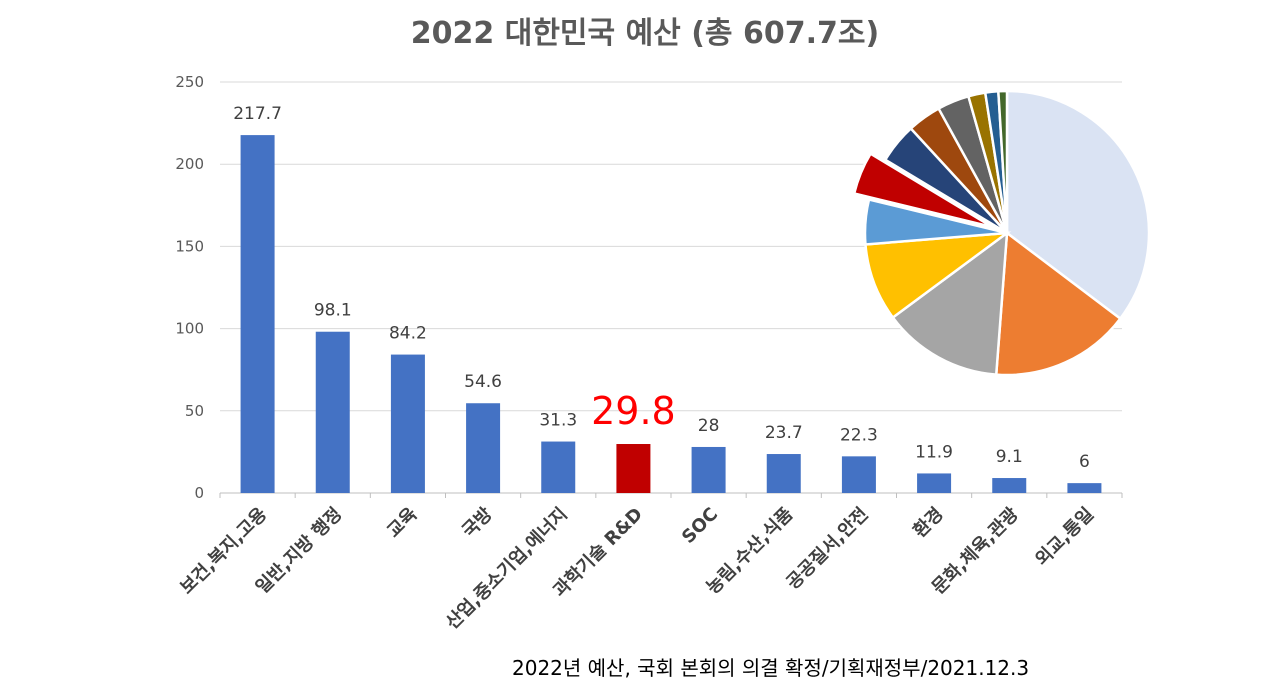 The image size is (1280, 694). Describe the element at coordinates (189, 246) in the screenshot. I see `y-tick-label: 150` at that location.